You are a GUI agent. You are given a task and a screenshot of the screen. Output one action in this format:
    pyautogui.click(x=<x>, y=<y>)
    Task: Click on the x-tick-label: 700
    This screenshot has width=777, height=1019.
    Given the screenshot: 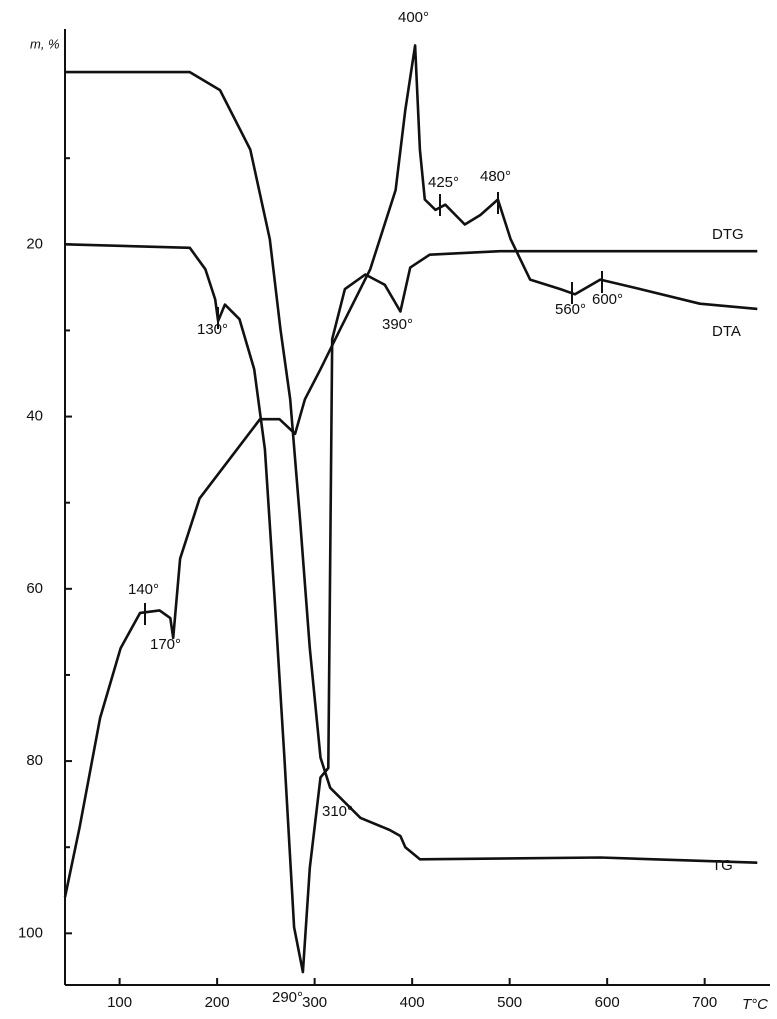 What is the action you would take?
    pyautogui.click(x=704, y=1002)
    